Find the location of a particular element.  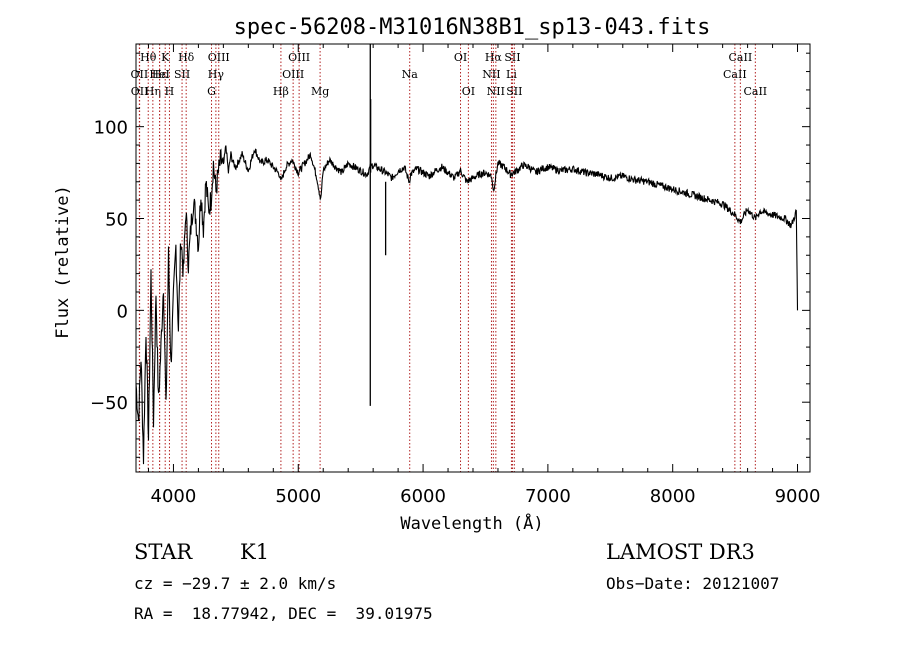

spectral-line-label: G is located at coordinates (211, 91).